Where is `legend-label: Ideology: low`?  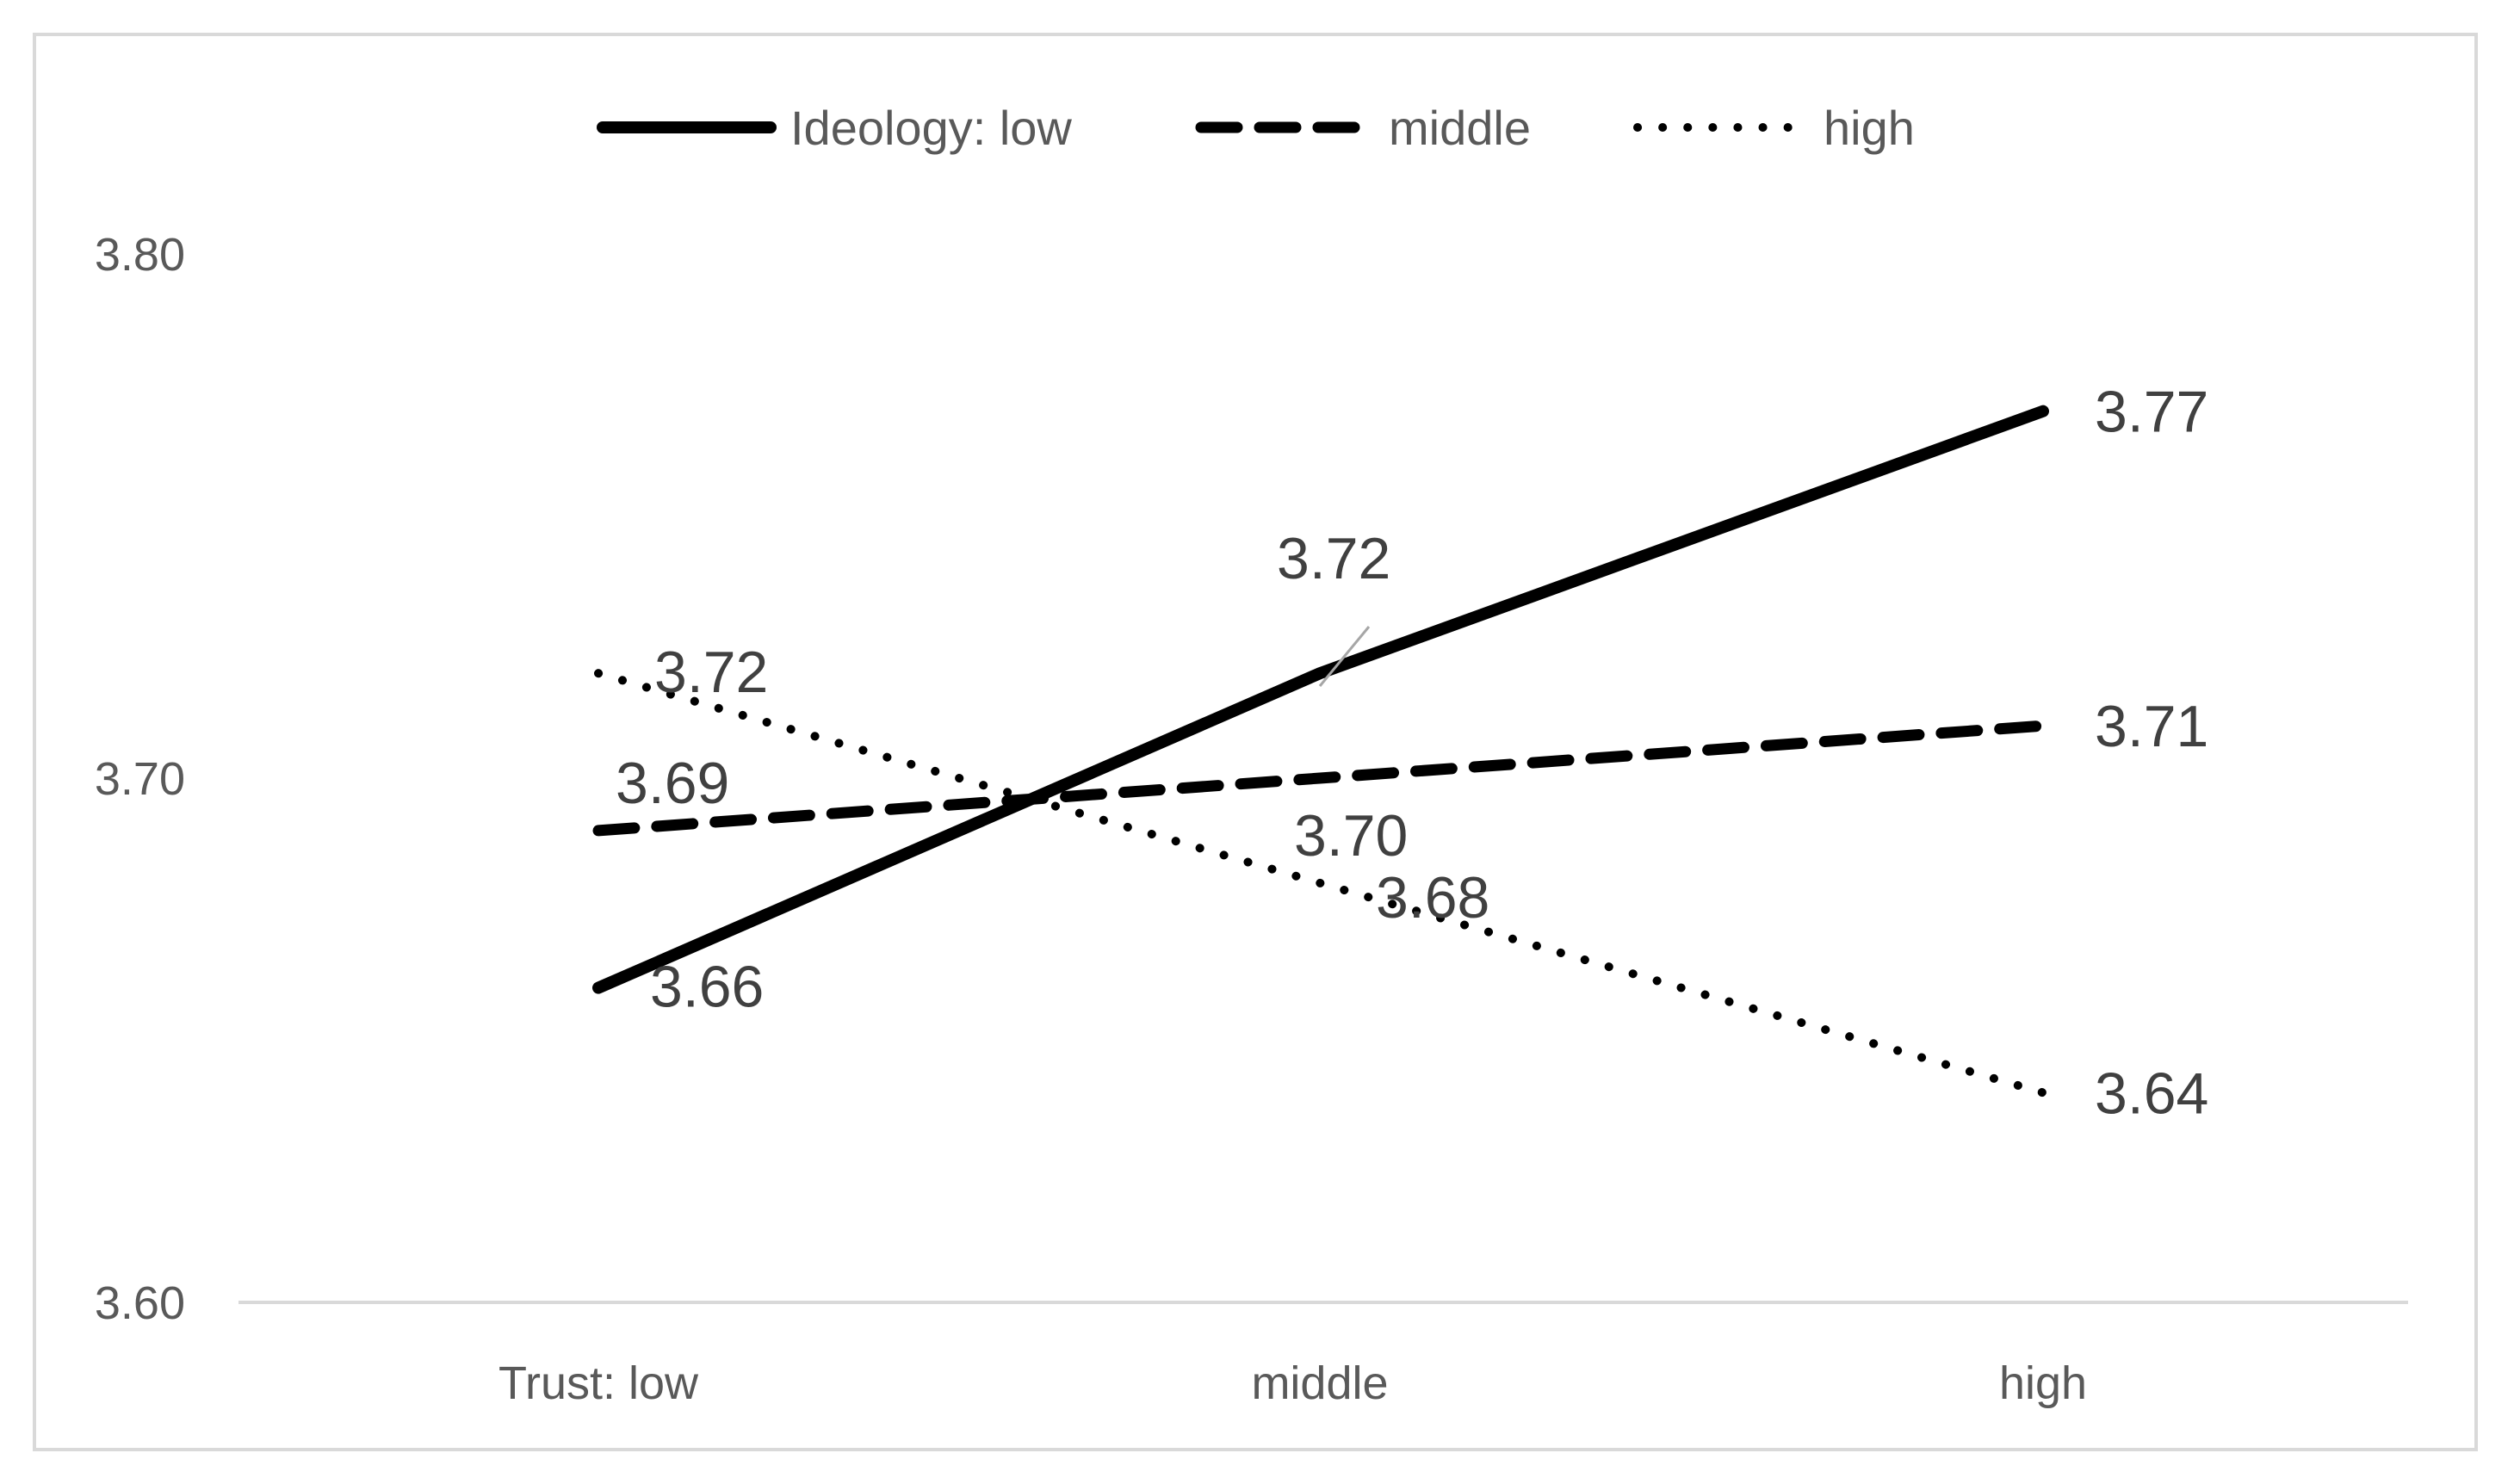
legend-label: Ideology: low is located at coordinates (931, 128).